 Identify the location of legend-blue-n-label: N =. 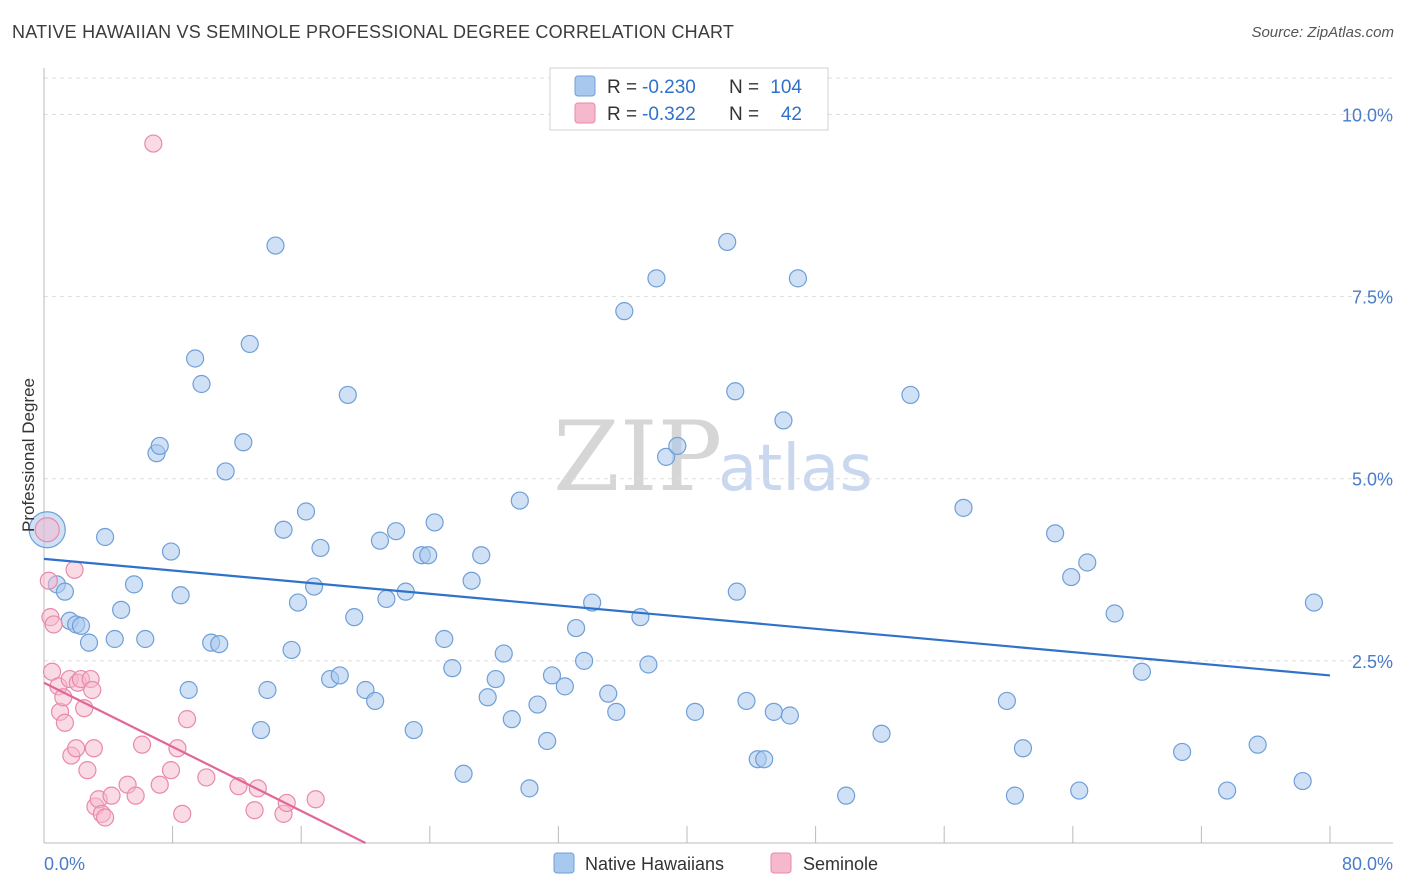
(744, 87).